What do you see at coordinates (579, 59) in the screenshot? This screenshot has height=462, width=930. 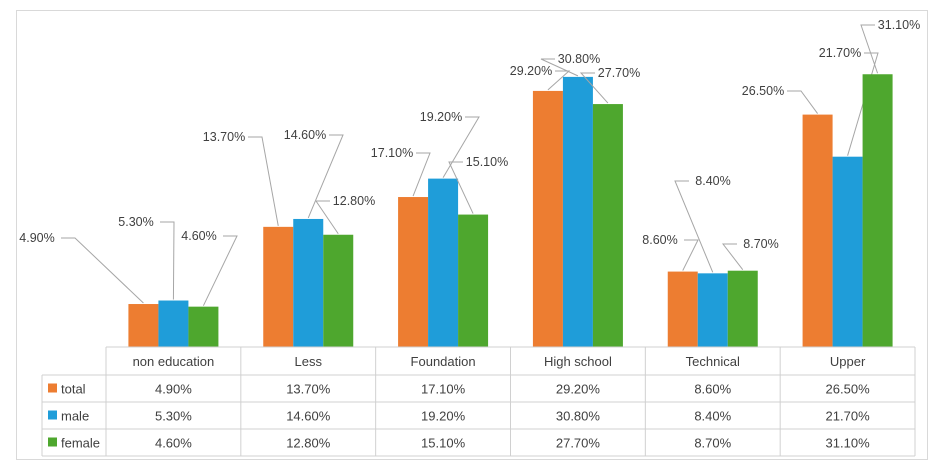 I see `data-label-male-4: 30.80%` at bounding box center [579, 59].